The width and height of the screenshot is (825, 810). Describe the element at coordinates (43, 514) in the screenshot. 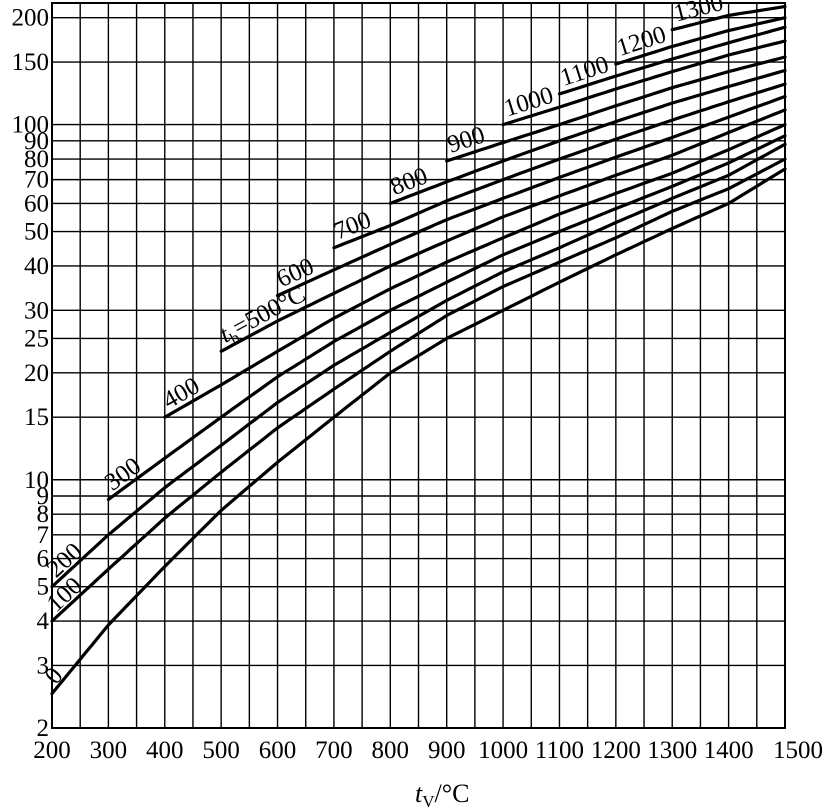

I see `y-tick-label: 8` at that location.